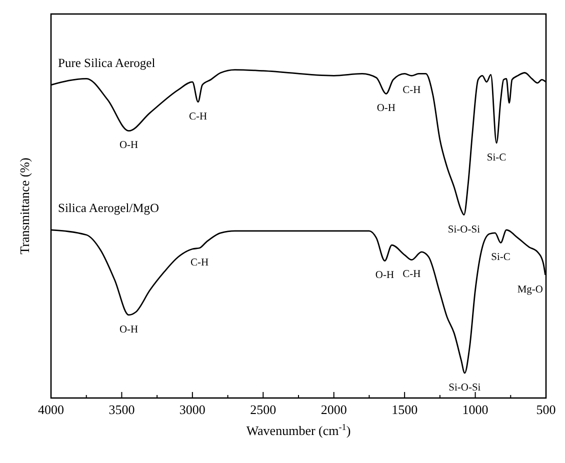 This screenshot has height=463, width=565. Describe the element at coordinates (24, 206) in the screenshot. I see `y-axis-title: Transmittance (%)` at that location.